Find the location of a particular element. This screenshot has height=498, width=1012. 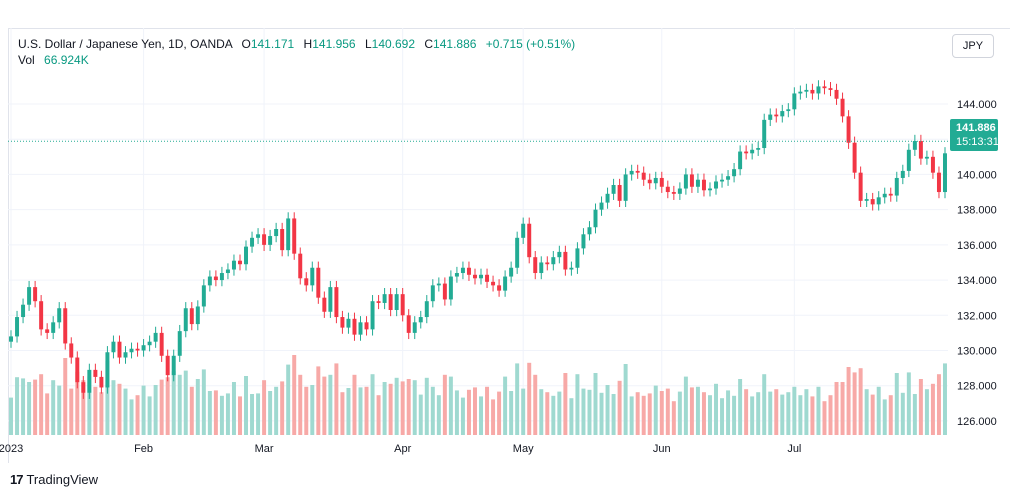

y-tick-label: 140.000 is located at coordinates (977, 175).